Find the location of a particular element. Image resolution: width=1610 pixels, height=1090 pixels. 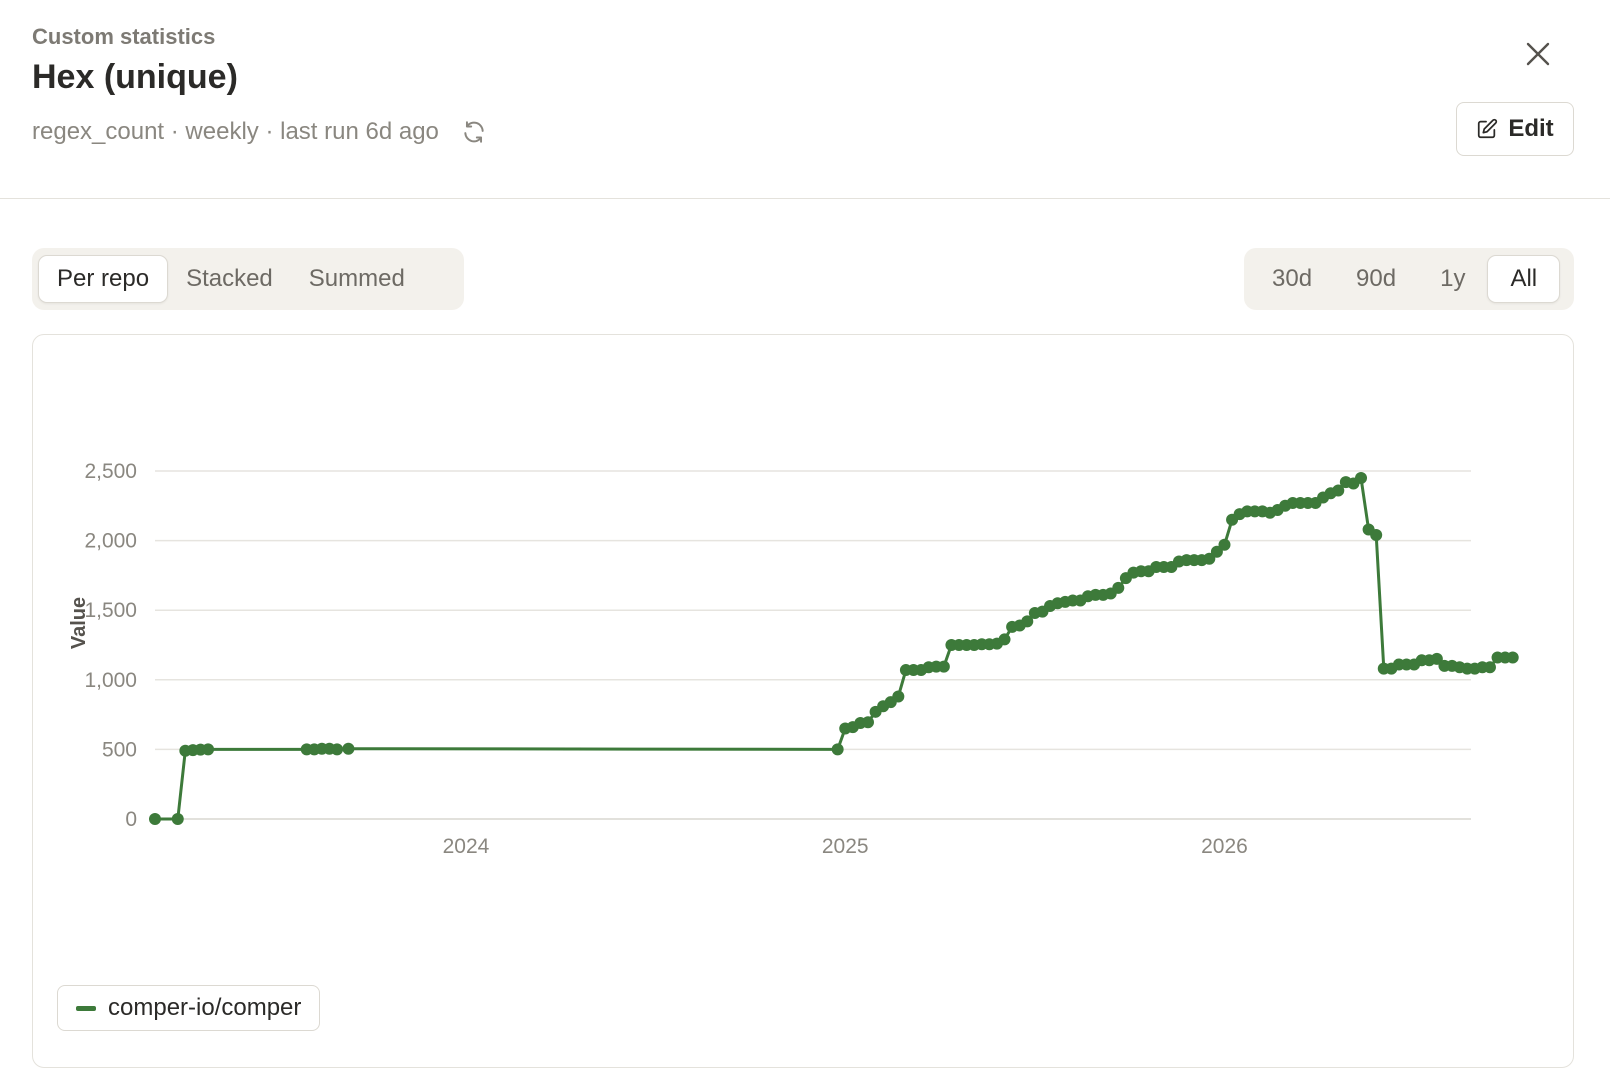

y-tick-label: 1,000 is located at coordinates (110, 680).